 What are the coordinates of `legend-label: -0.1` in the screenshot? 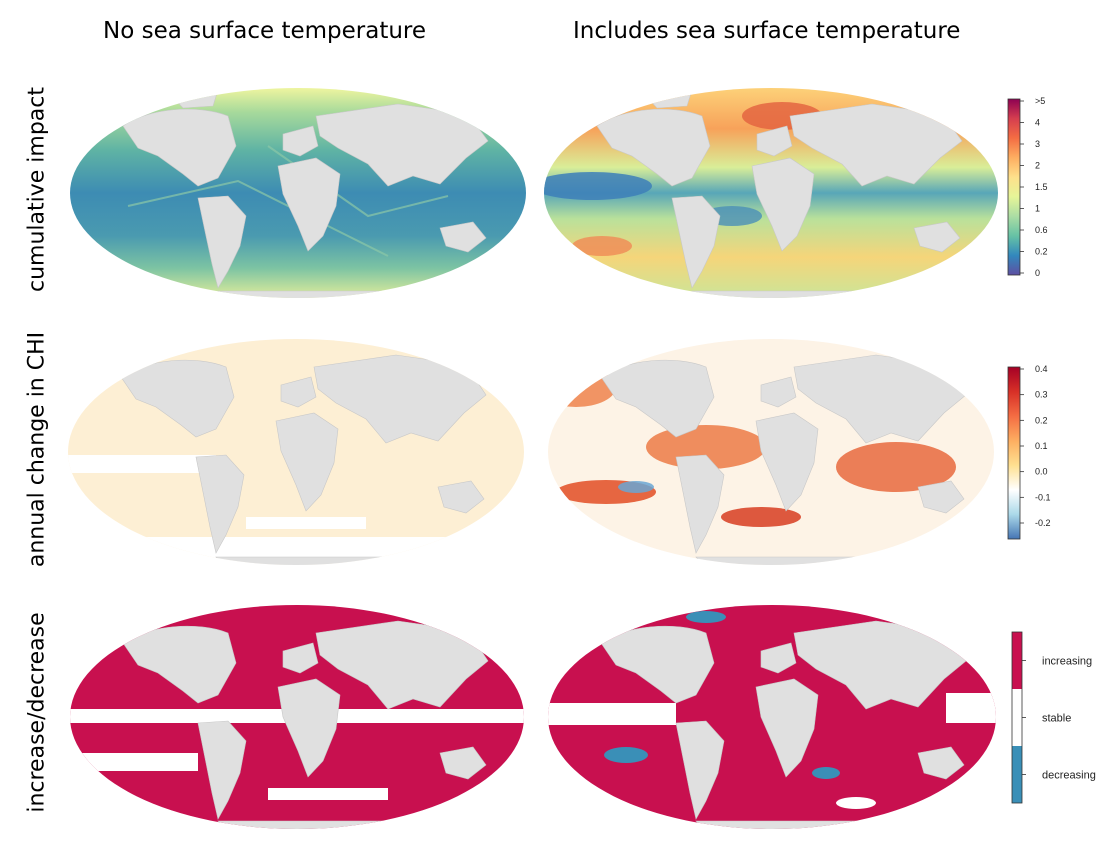 It's located at (1043, 497).